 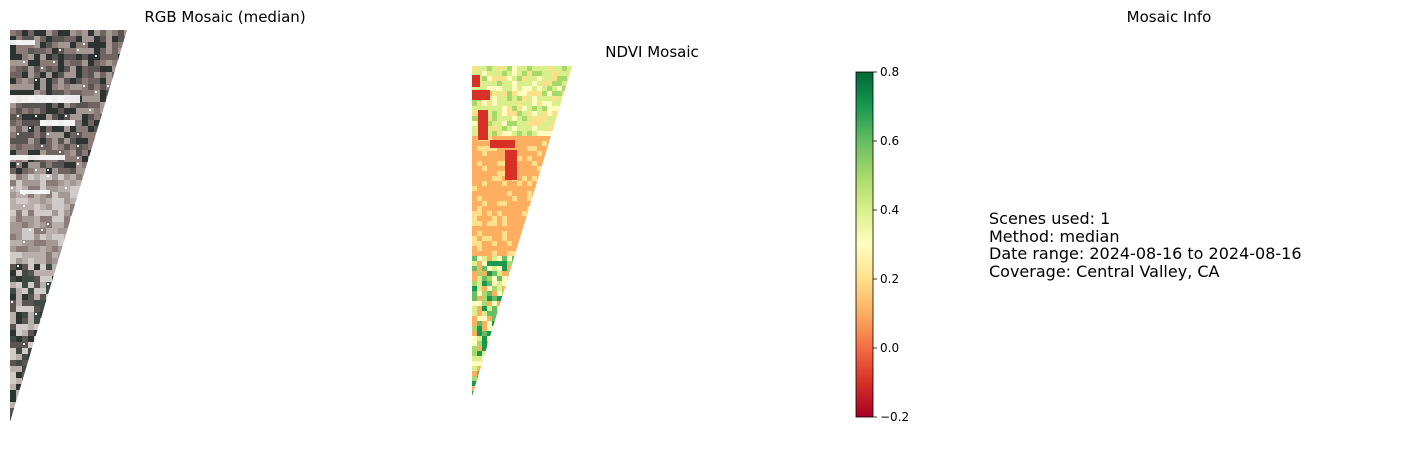 What do you see at coordinates (889, 279) in the screenshot?
I see `colorbar-tick-label: 0.2` at bounding box center [889, 279].